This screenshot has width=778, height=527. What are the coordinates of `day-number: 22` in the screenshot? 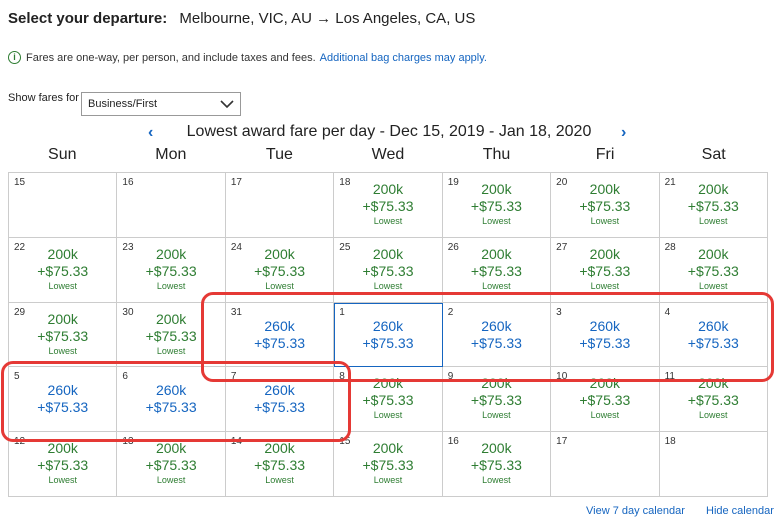 It's located at (20, 247).